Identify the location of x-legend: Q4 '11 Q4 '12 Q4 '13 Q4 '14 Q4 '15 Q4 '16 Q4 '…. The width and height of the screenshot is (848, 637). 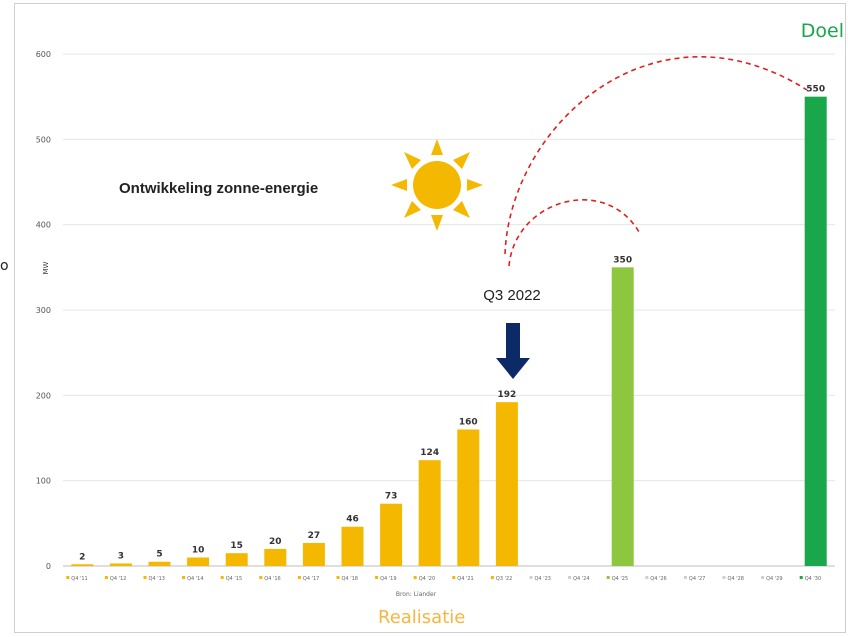
(443, 579).